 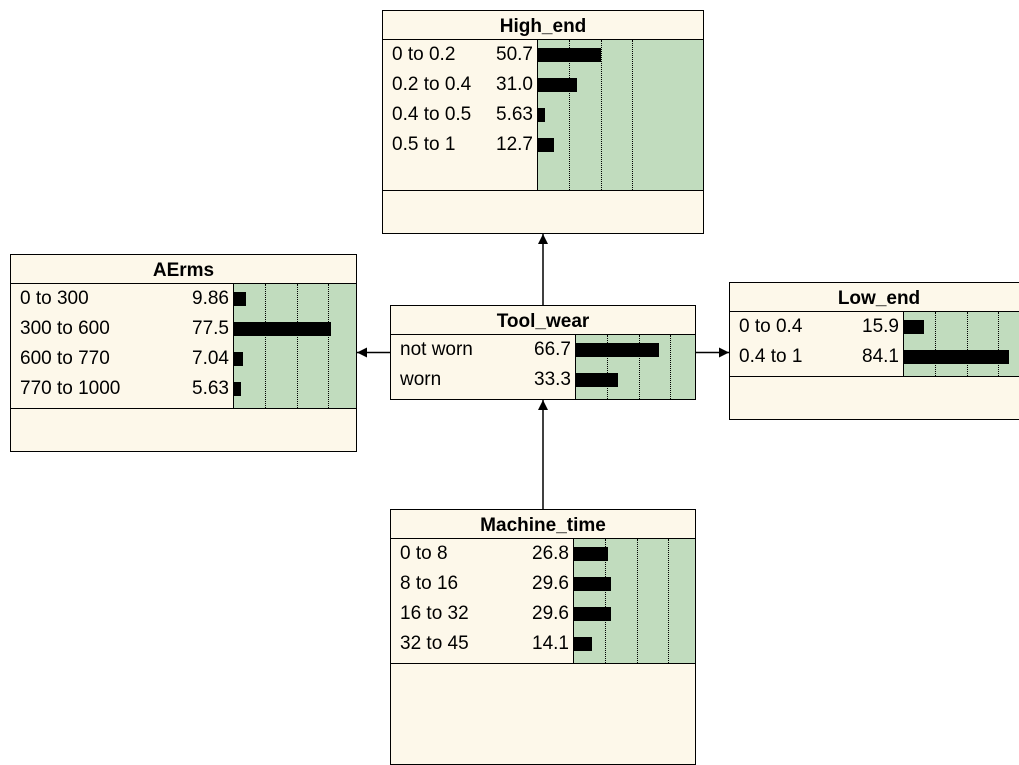 I want to click on state-value: 77.5, so click(x=210, y=328).